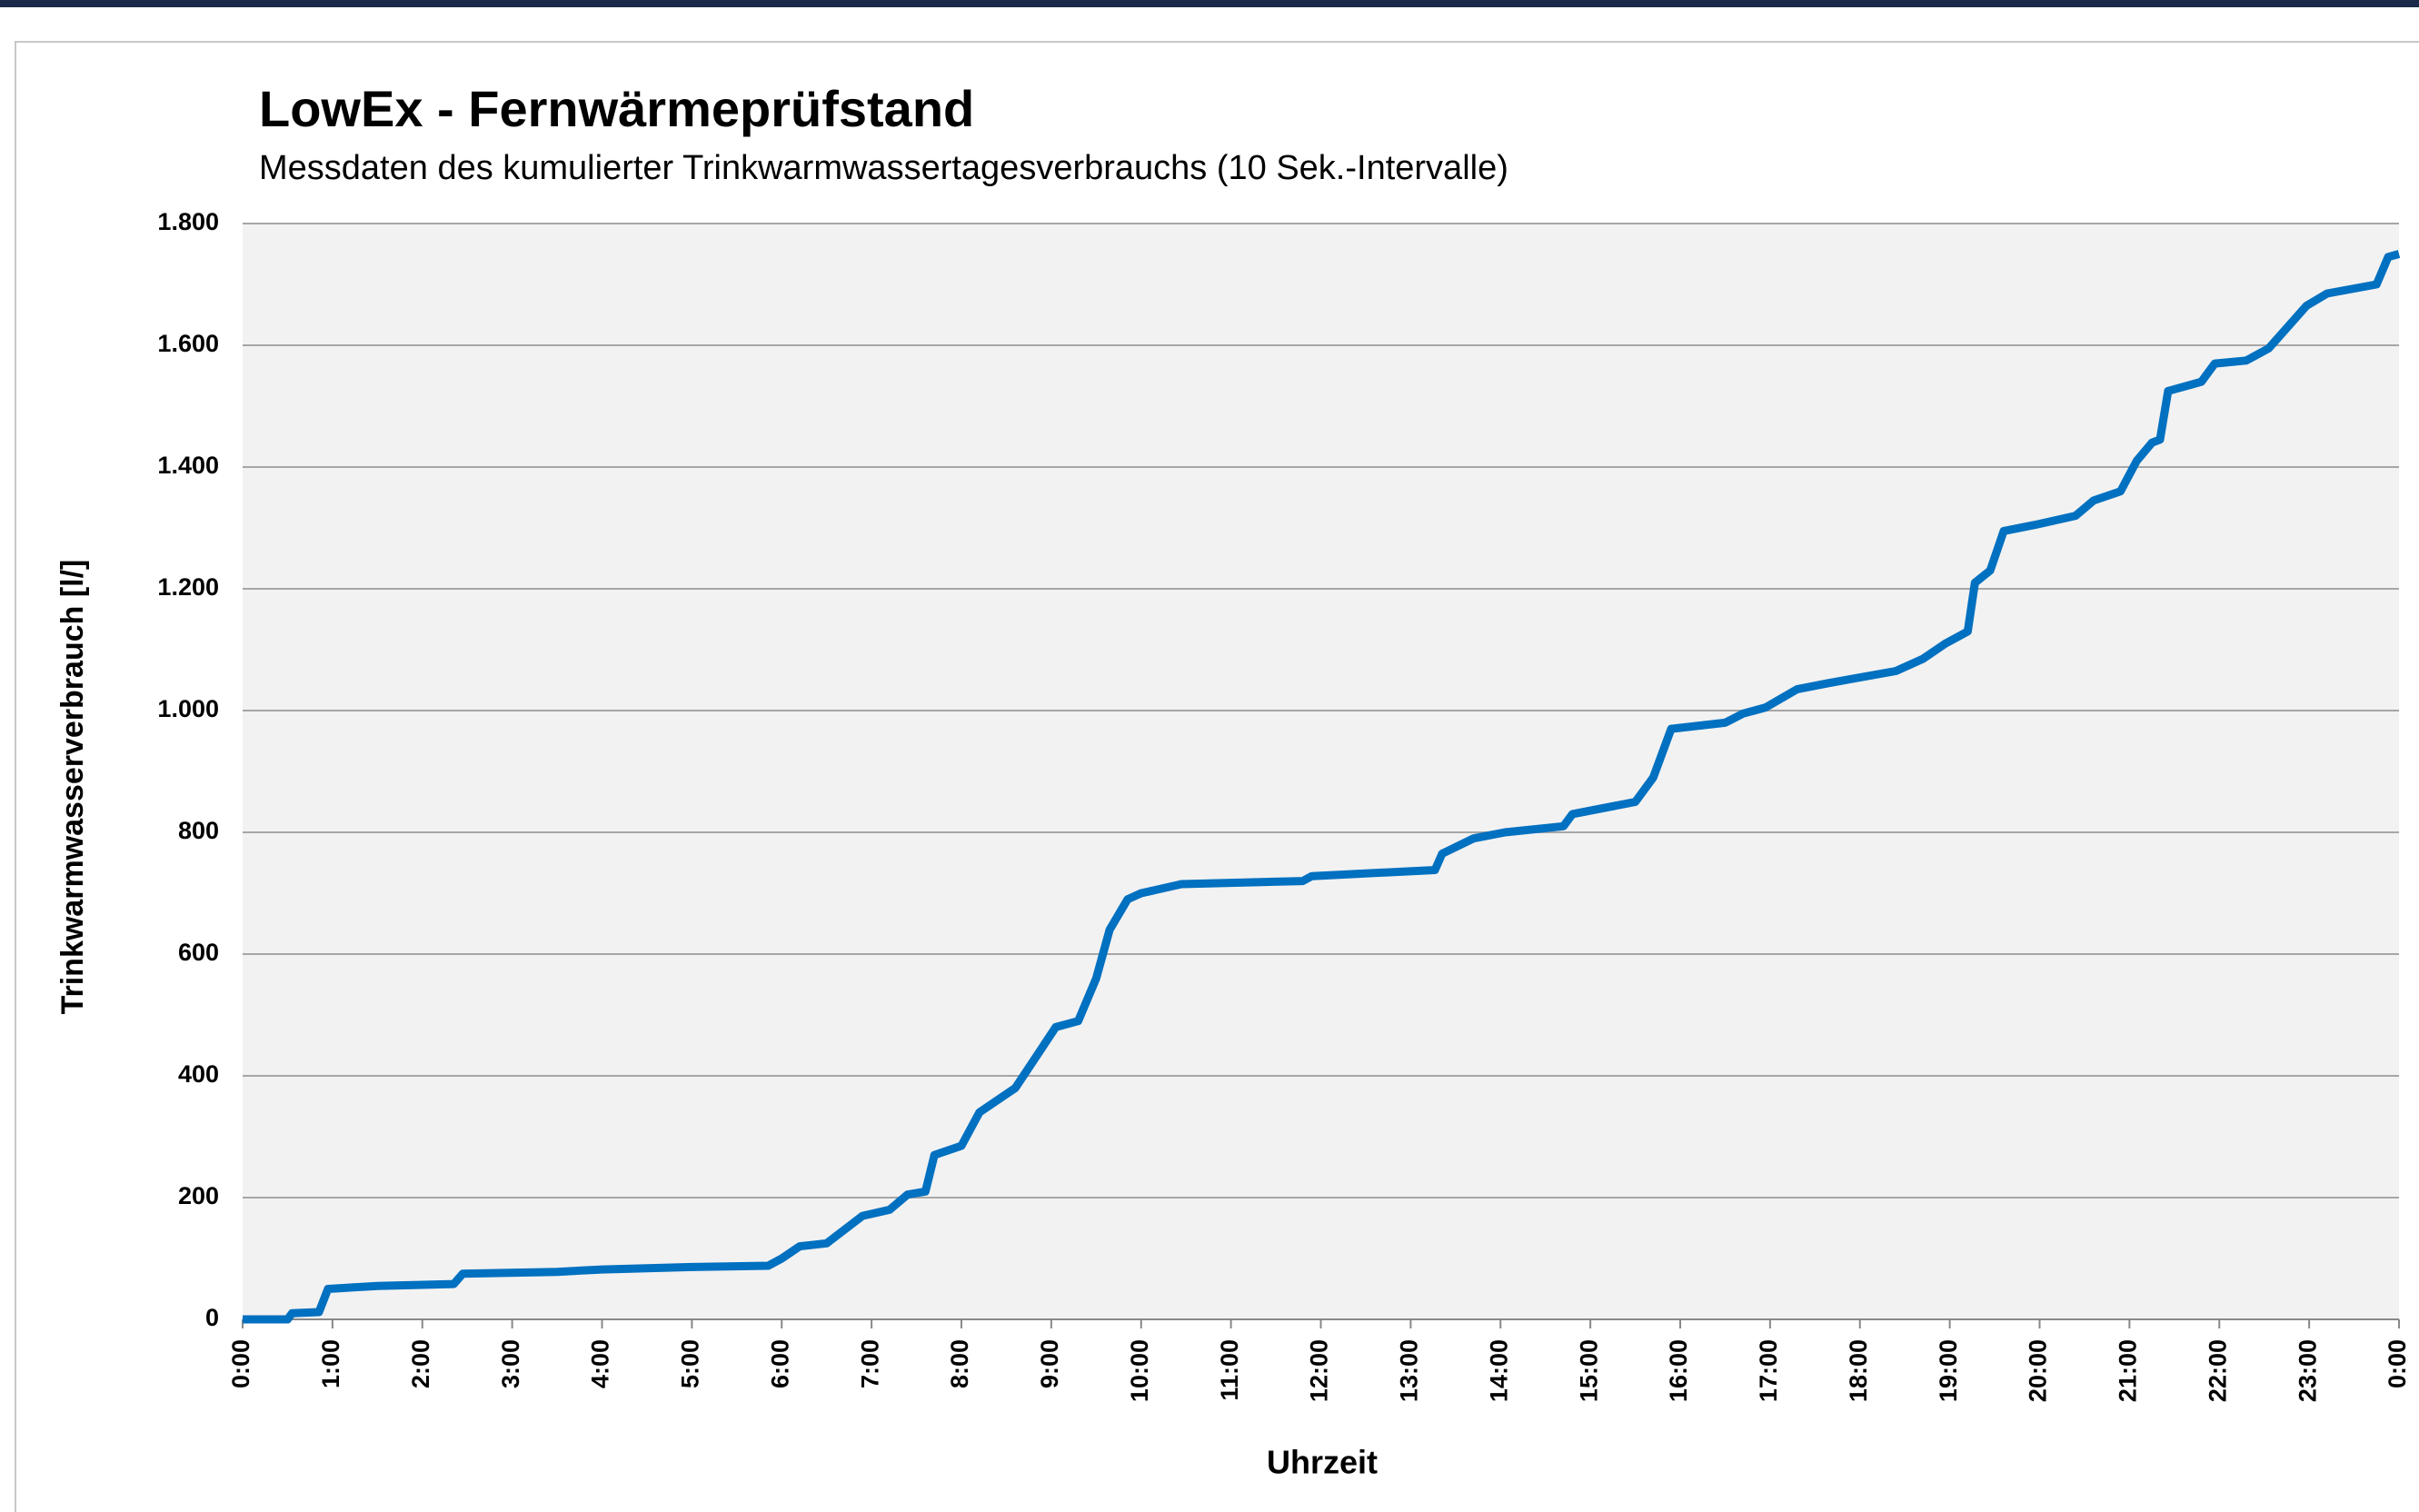  I want to click on x-axis-title: Uhrzeit, so click(1322, 1462).